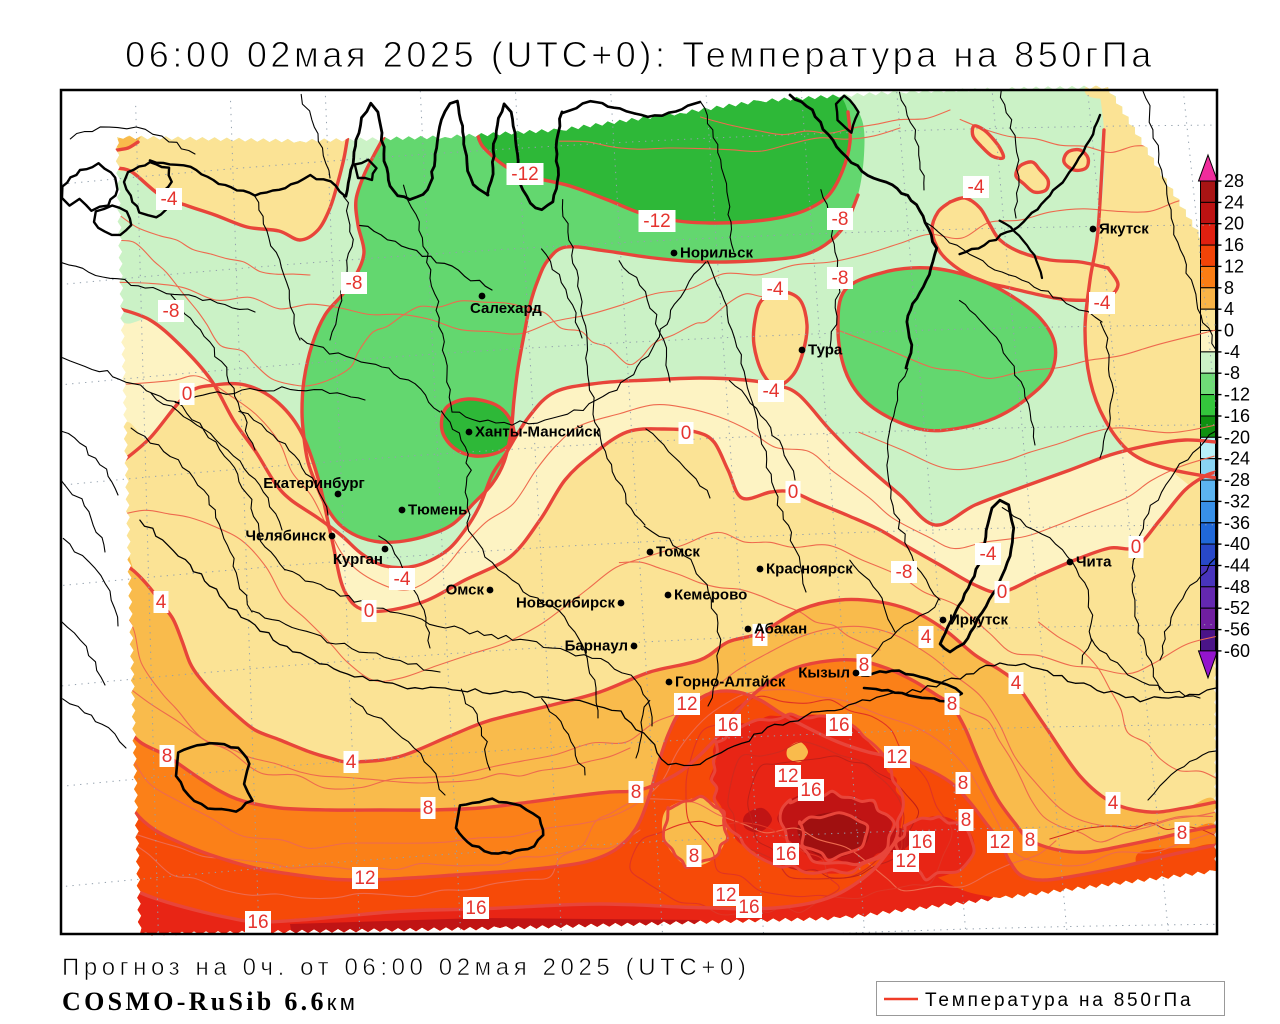  I want to click on svg-text: Екатеринбург, so click(314, 483).